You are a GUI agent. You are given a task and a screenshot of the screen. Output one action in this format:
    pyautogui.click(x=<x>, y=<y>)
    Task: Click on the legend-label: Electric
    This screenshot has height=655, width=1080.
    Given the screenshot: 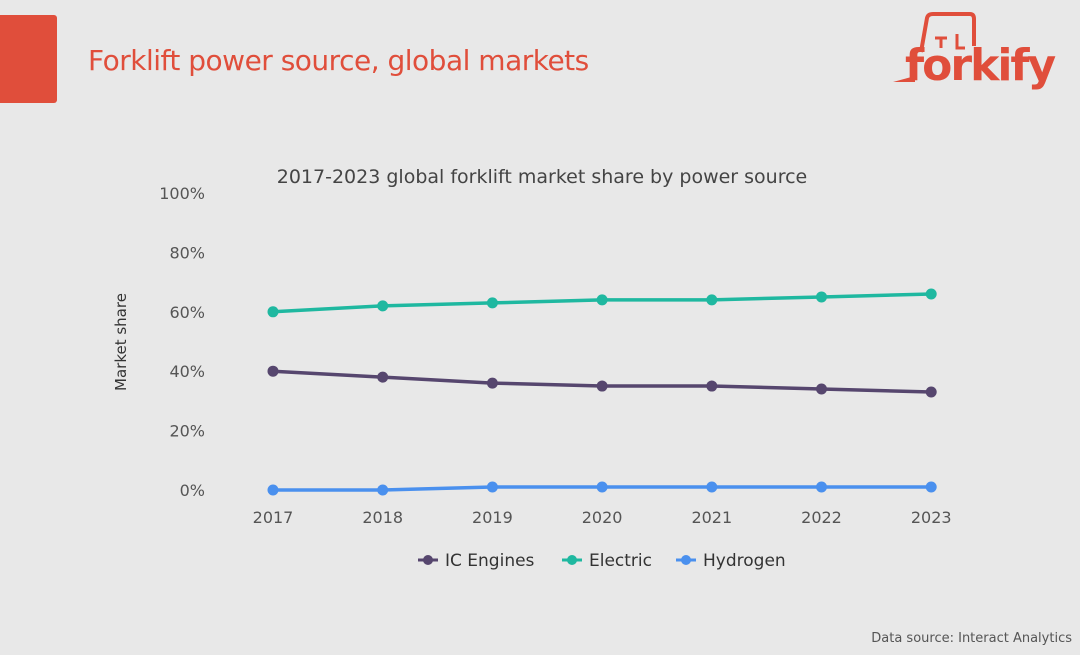 What is the action you would take?
    pyautogui.click(x=620, y=561)
    